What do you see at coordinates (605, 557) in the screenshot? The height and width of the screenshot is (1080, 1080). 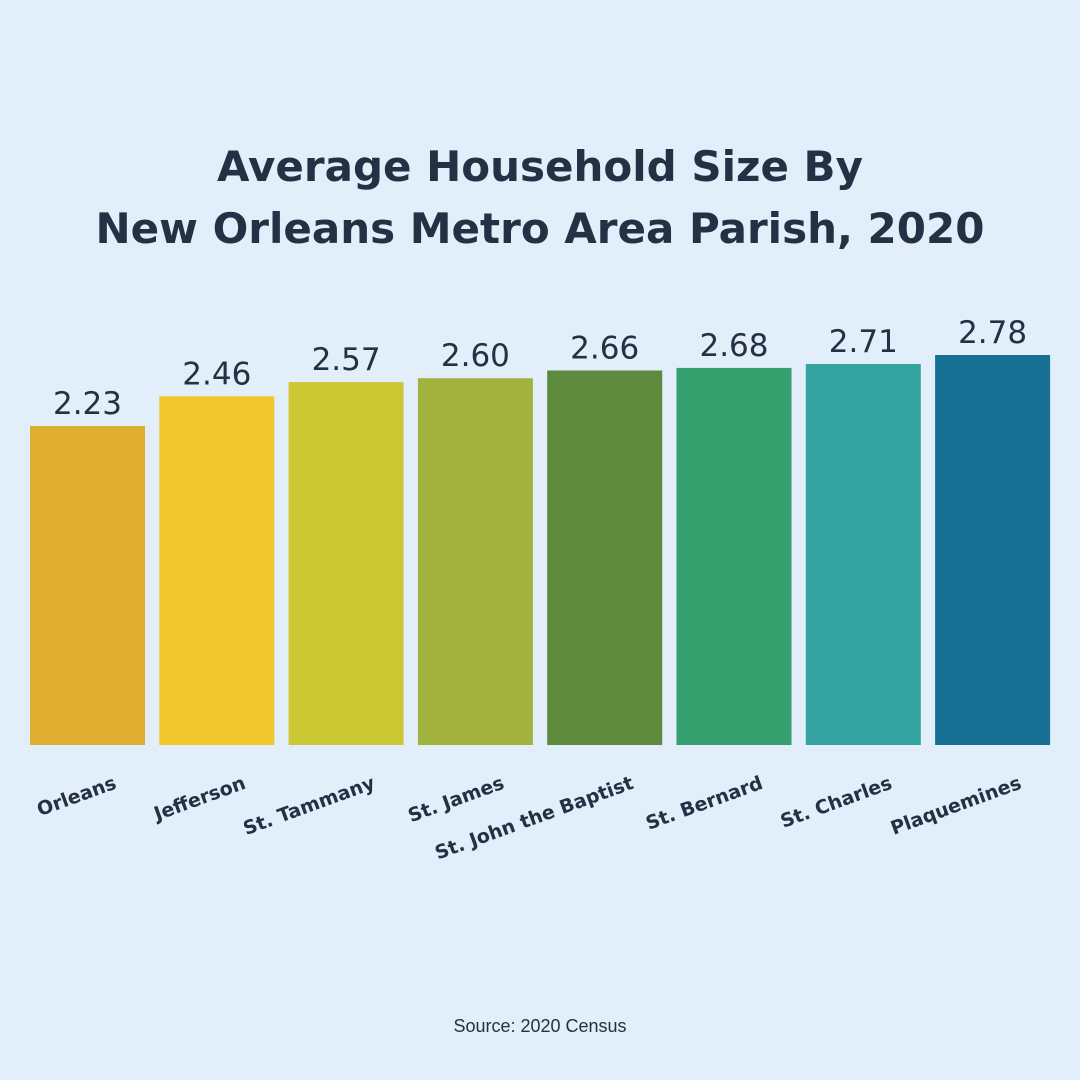 I see `bar-st-john-the-baptist` at bounding box center [605, 557].